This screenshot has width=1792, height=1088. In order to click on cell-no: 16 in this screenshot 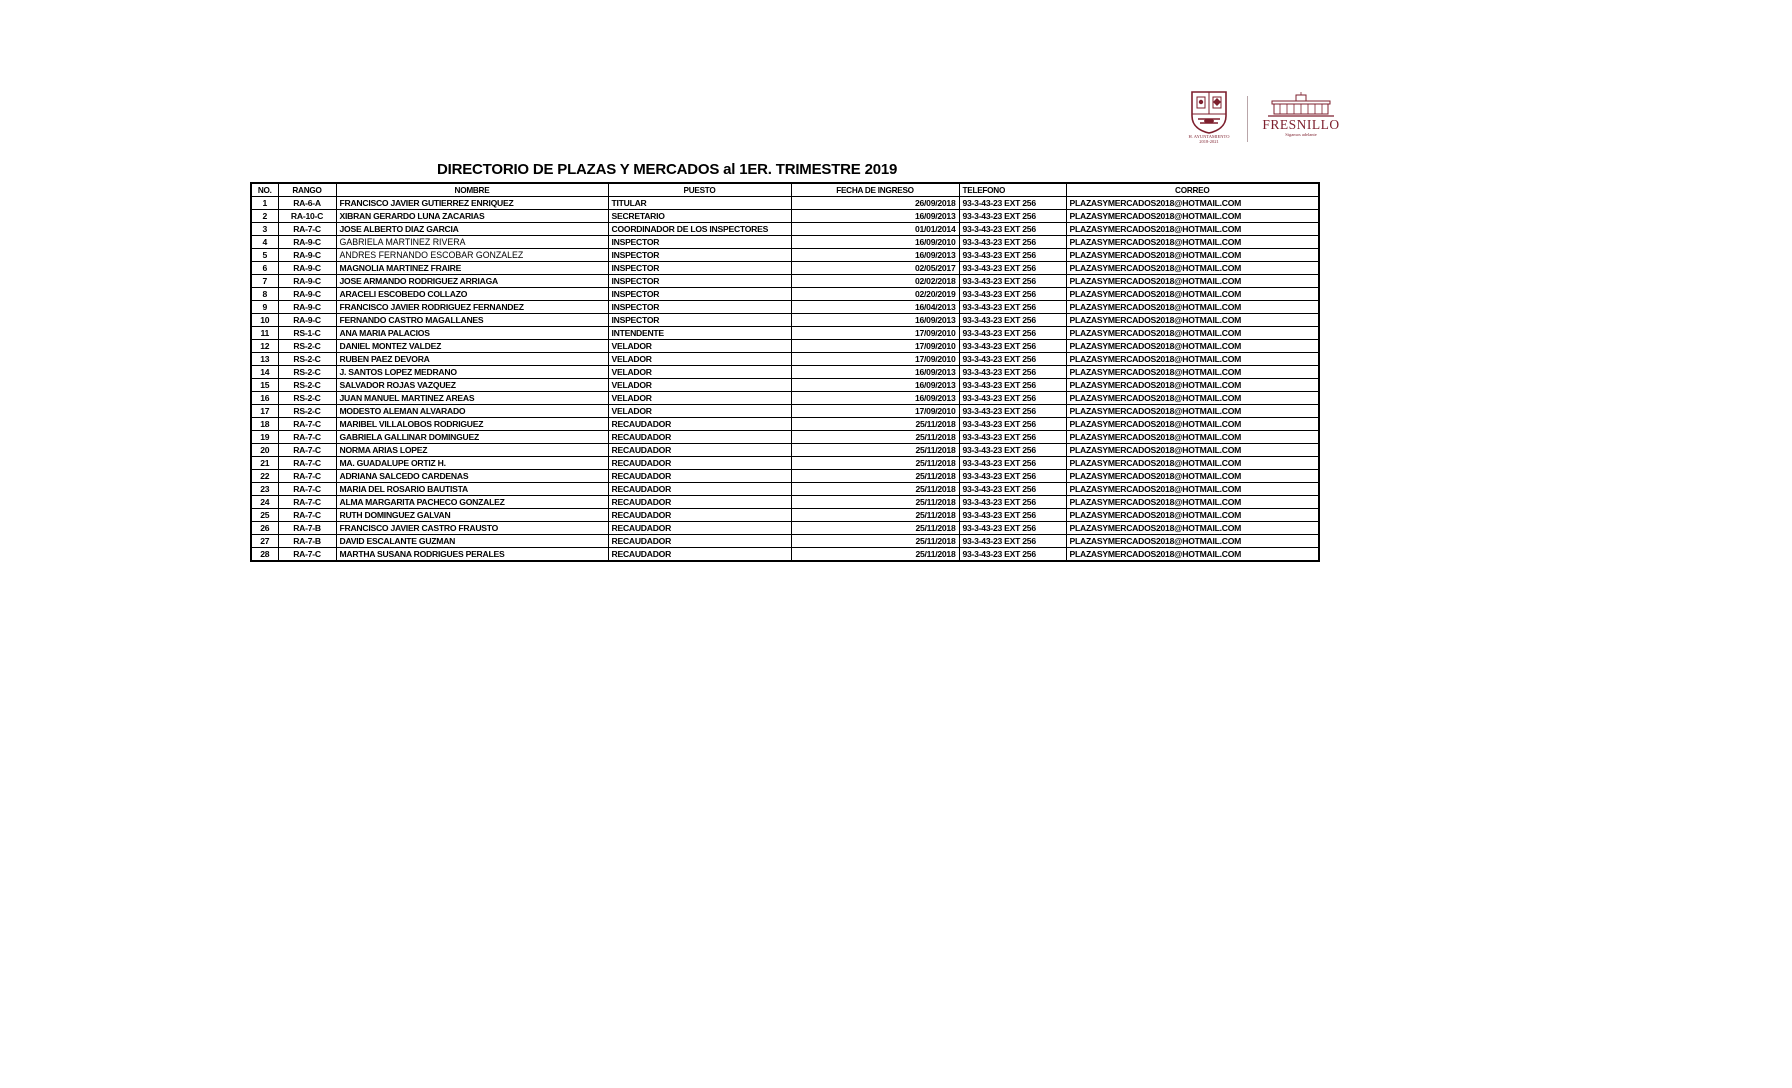, I will do `click(264, 398)`.